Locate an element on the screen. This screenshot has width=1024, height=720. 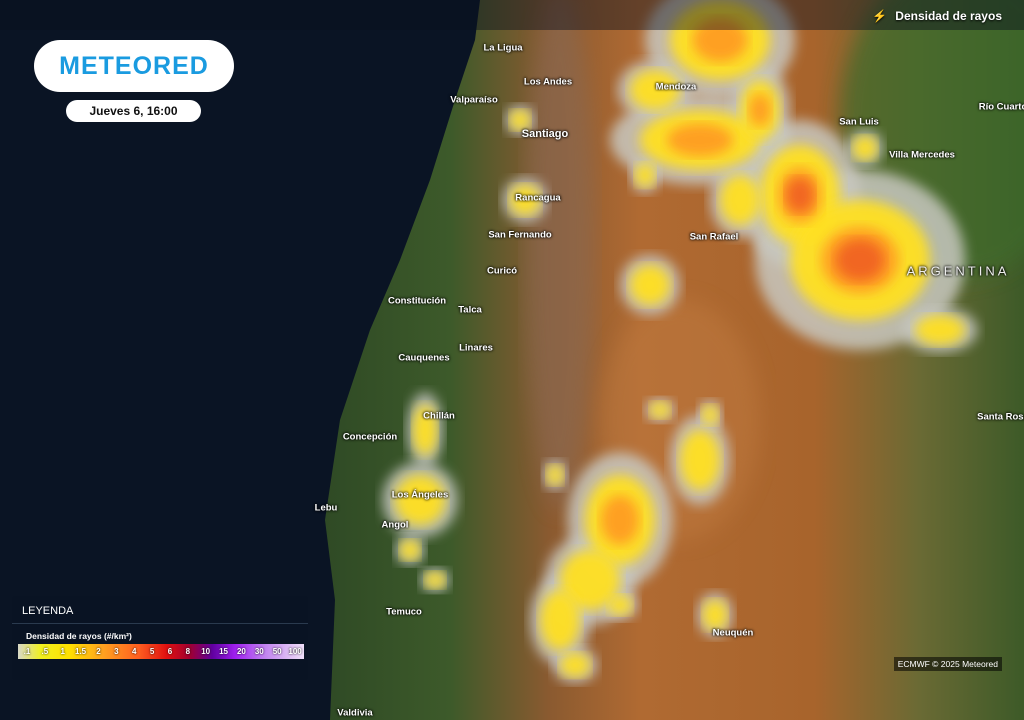
city-label: Lebu is located at coordinates (326, 508).